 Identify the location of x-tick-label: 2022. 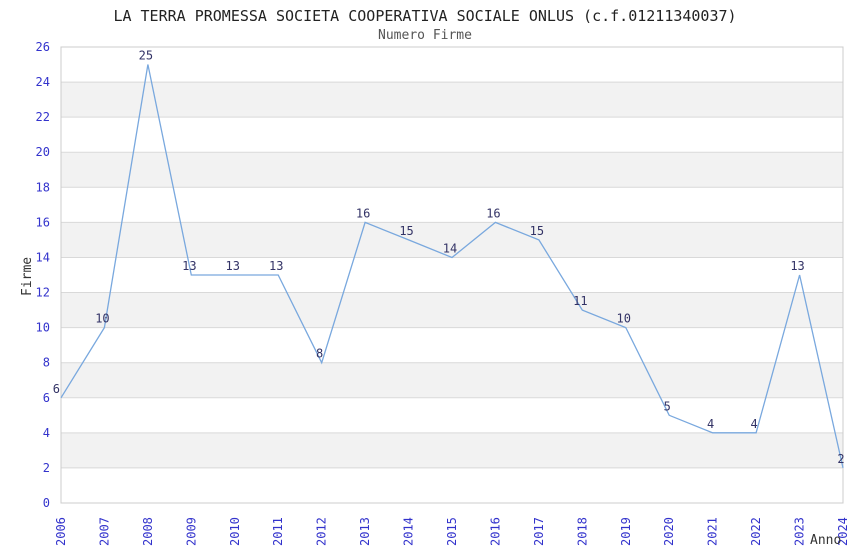
(756, 531).